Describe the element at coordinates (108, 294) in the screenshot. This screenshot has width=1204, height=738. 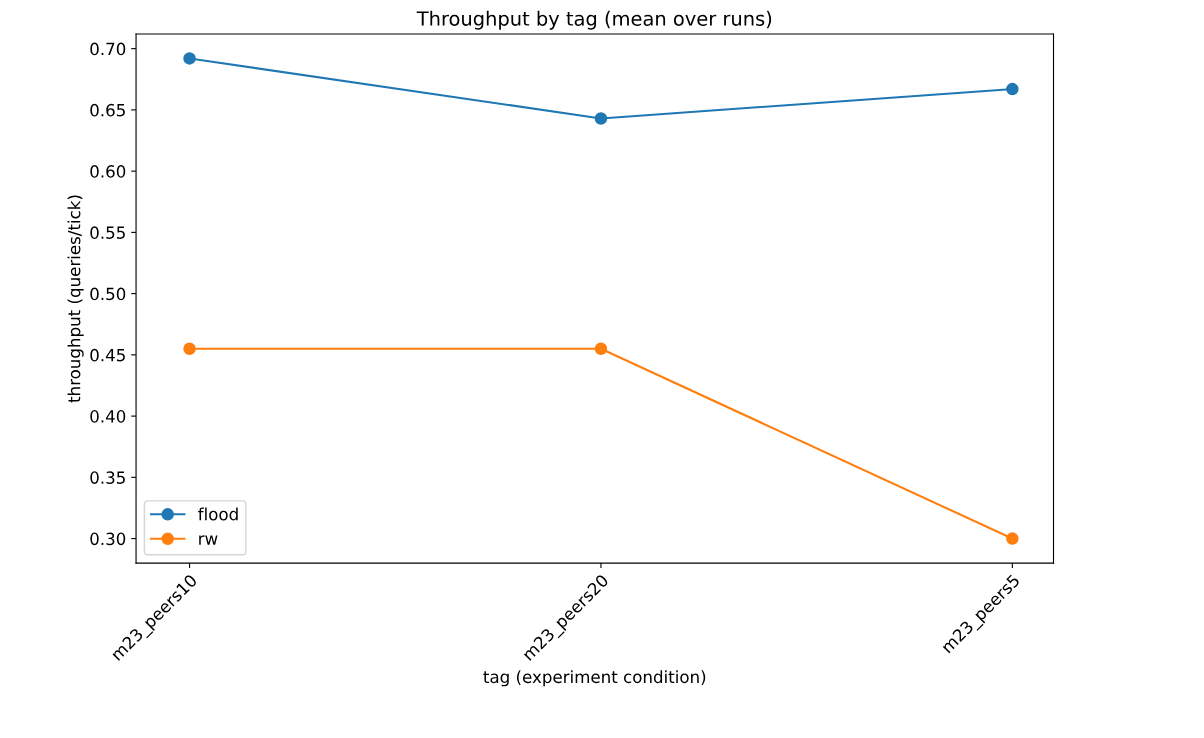
I see `y-tick-label: 0.50` at that location.